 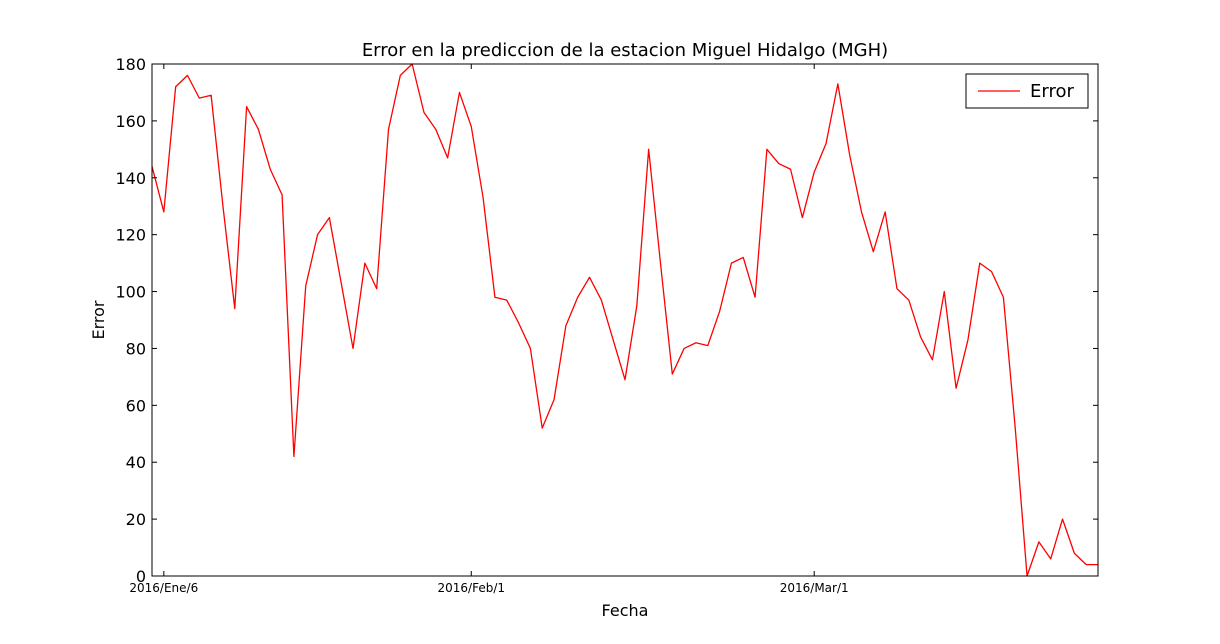 I want to click on x-tick-label: 2016/Ene/6, so click(x=163, y=588).